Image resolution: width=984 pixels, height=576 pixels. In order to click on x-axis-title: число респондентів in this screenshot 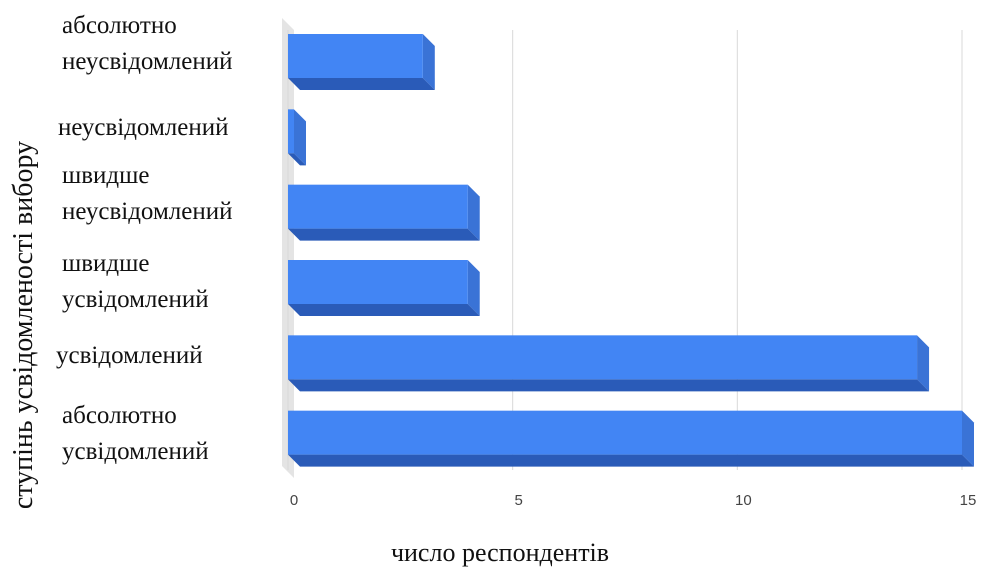, I will do `click(500, 552)`.